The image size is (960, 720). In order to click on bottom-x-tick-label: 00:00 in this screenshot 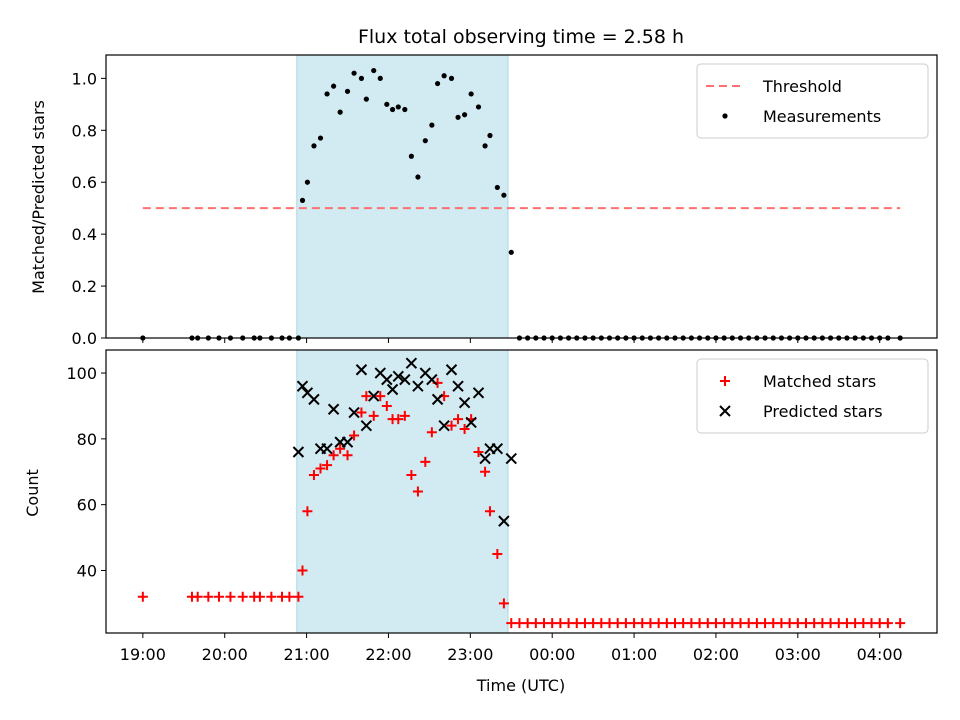, I will do `click(552, 654)`.